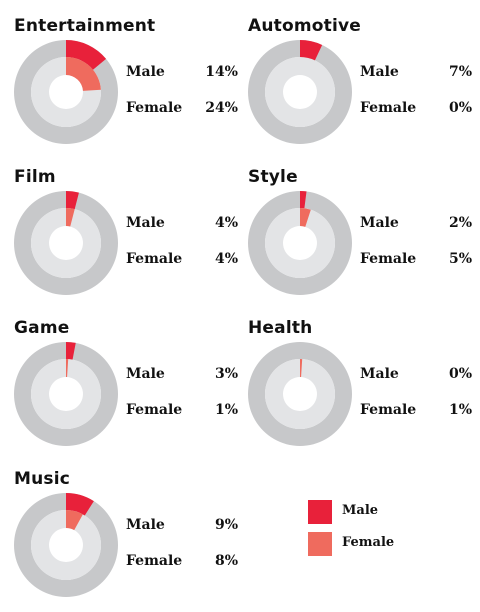  I want to click on female-value: 8%, so click(226, 561).